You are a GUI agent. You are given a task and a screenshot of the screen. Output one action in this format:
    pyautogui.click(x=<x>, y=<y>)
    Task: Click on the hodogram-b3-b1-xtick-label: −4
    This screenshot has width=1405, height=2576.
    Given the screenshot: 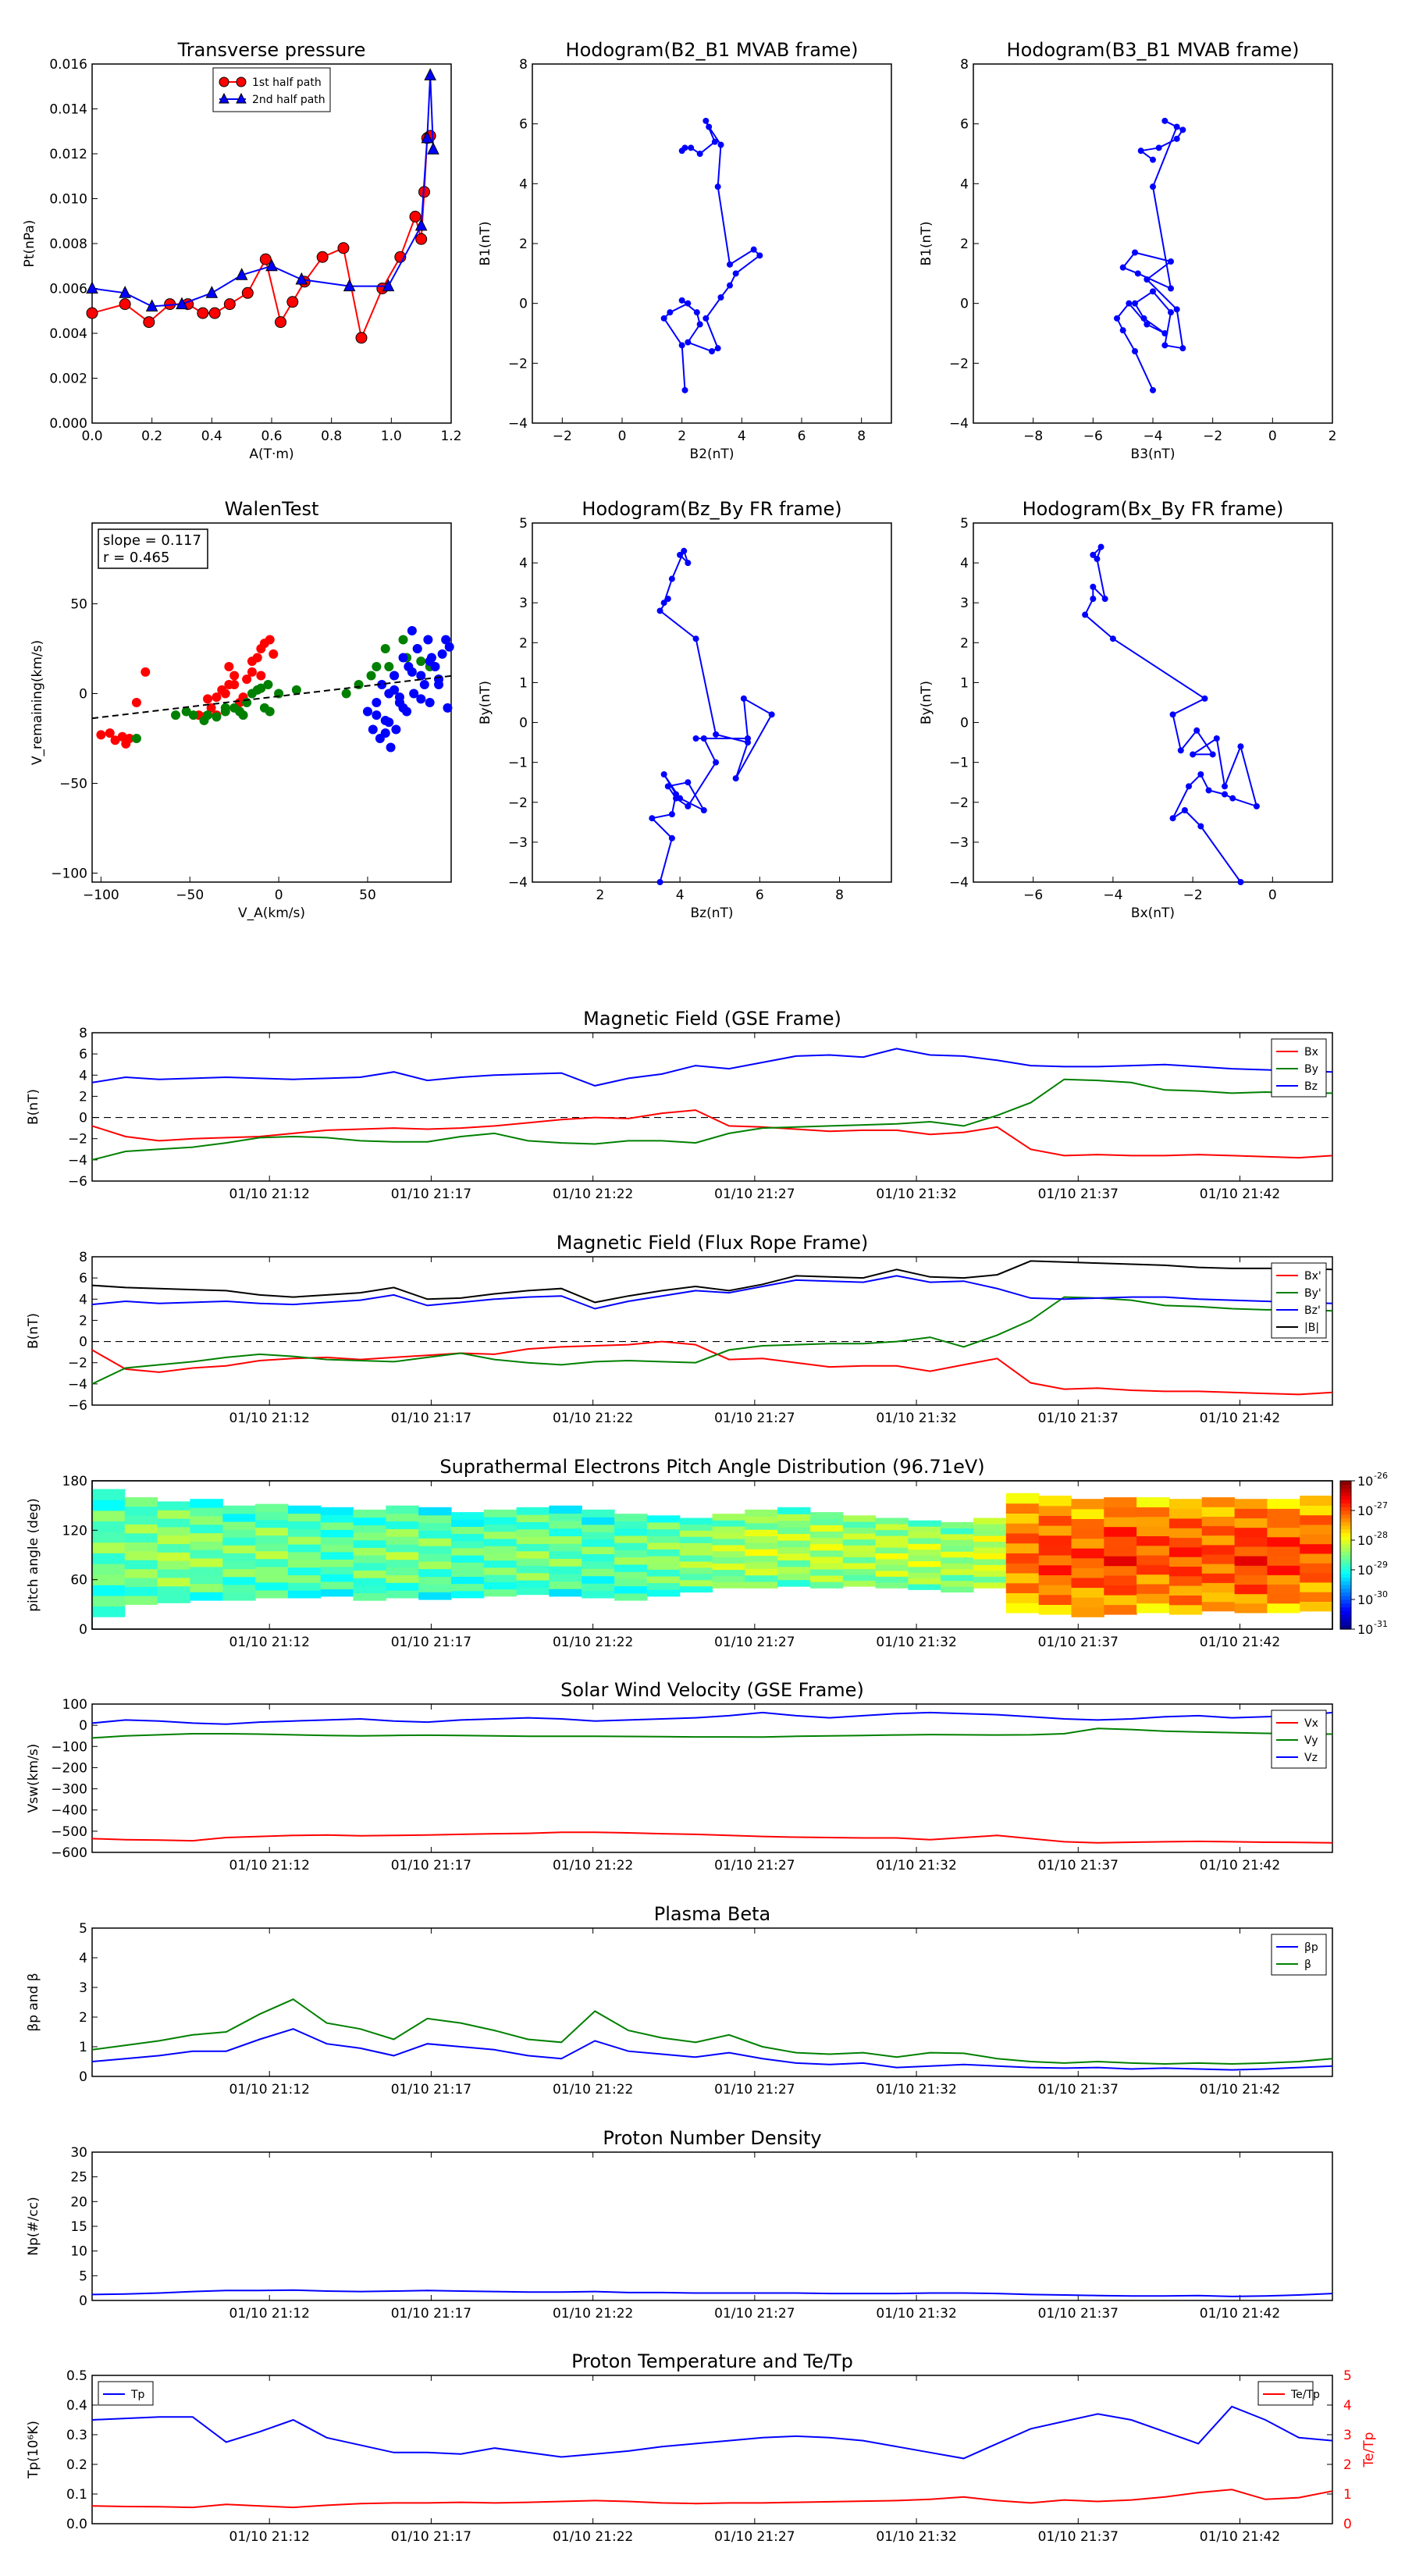 What is the action you would take?
    pyautogui.click(x=1152, y=436)
    